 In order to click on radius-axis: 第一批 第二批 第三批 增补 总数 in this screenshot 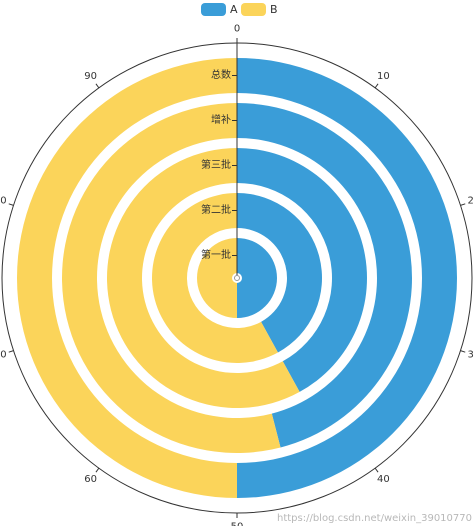, I will do `click(220, 162)`.